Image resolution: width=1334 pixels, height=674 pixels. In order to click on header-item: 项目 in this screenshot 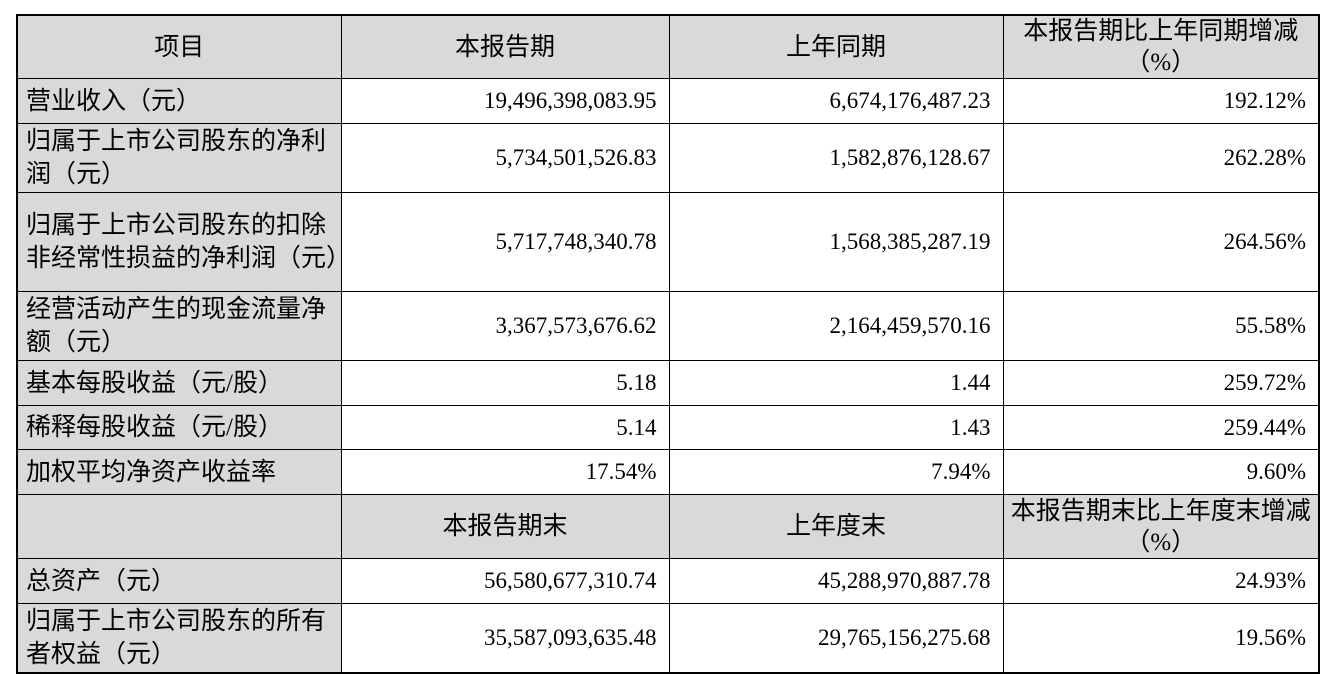, I will do `click(179, 46)`.